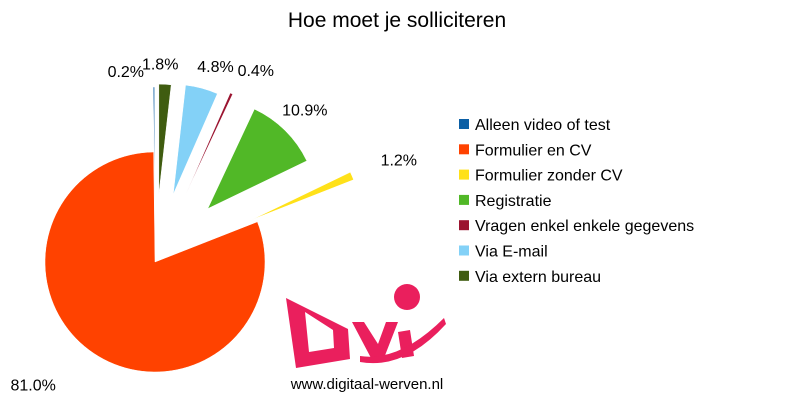 The height and width of the screenshot is (405, 794). I want to click on logo-swoosh, so click(403, 341).